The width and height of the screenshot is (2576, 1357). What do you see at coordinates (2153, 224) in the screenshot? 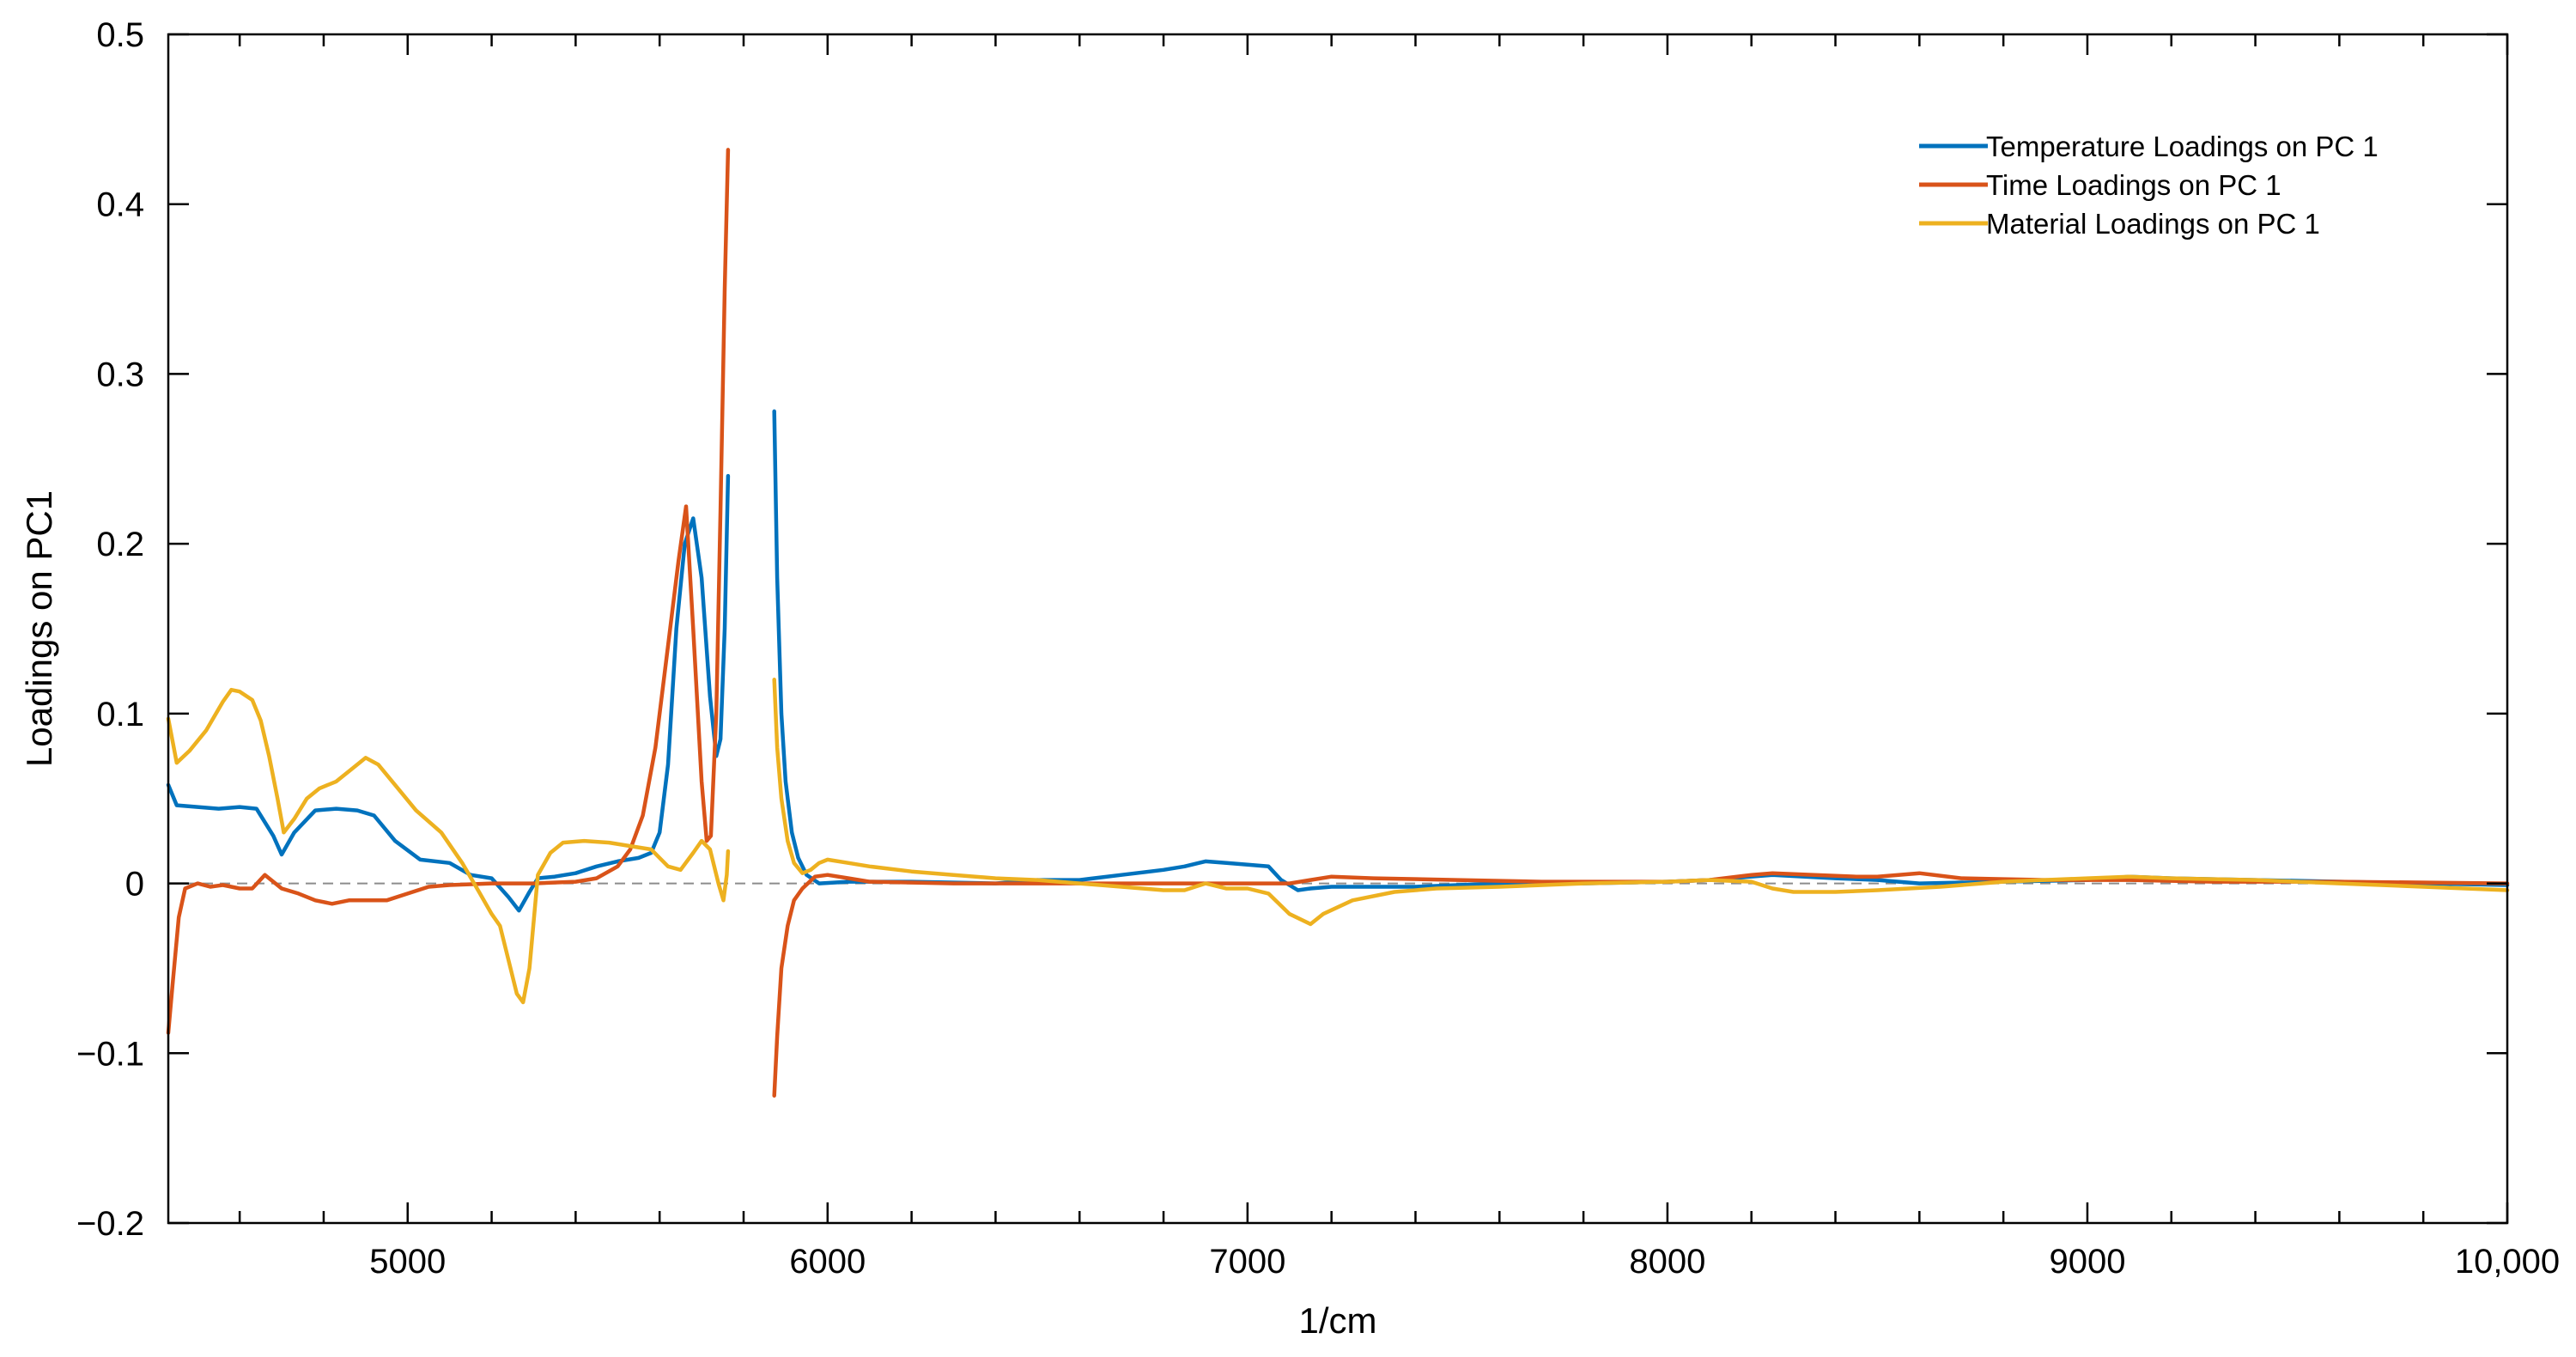
I see `legend-label: Material Loadings on PC 1` at bounding box center [2153, 224].